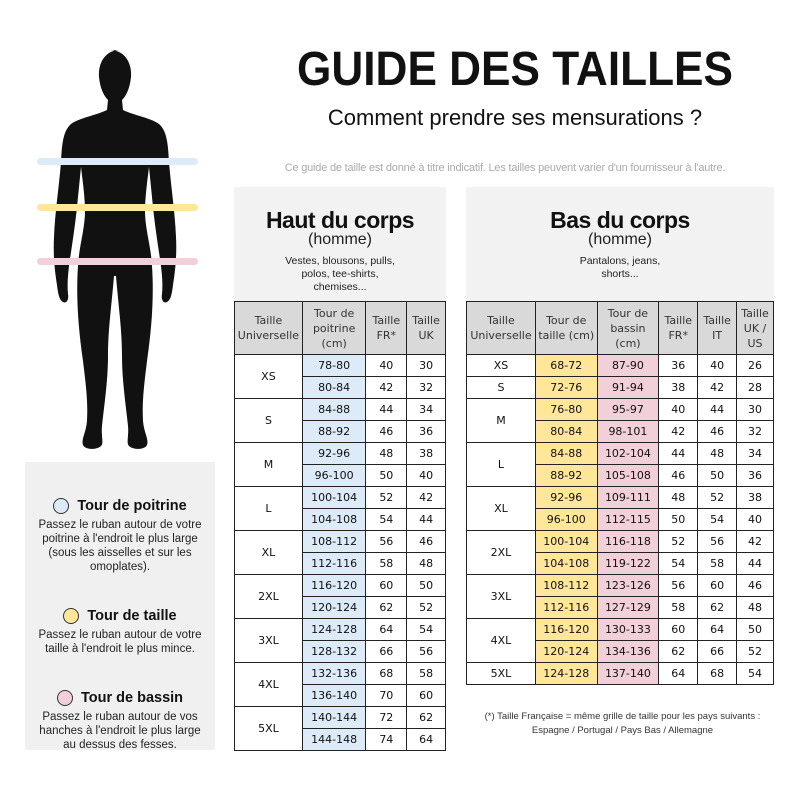  What do you see at coordinates (334, 563) in the screenshot?
I see `value-cell: 112-116` at bounding box center [334, 563].